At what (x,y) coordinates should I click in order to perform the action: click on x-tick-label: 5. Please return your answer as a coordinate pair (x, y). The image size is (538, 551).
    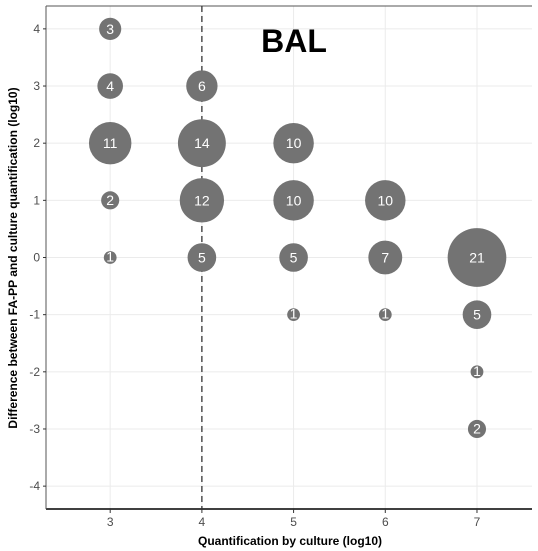
    Looking at the image, I should click on (293, 522).